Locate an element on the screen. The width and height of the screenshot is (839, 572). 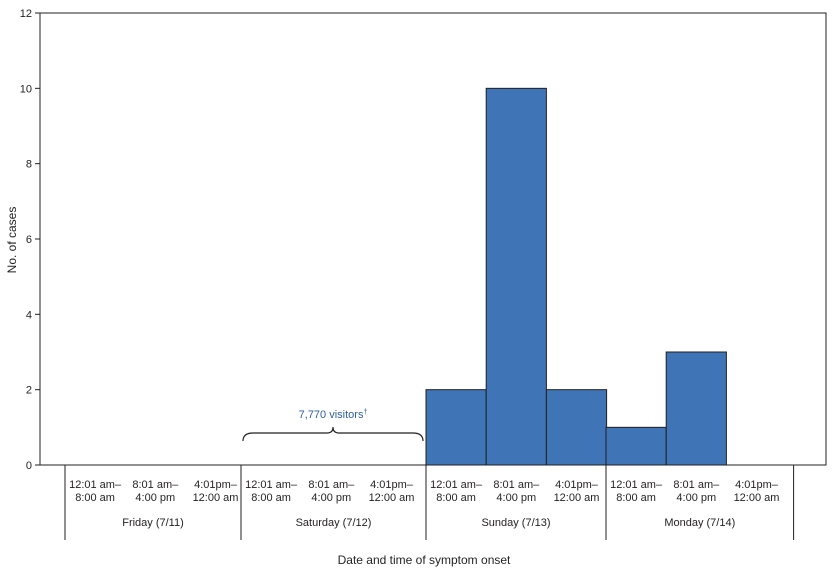
x-axis-title: Date and time of symptom onset is located at coordinates (424, 560).